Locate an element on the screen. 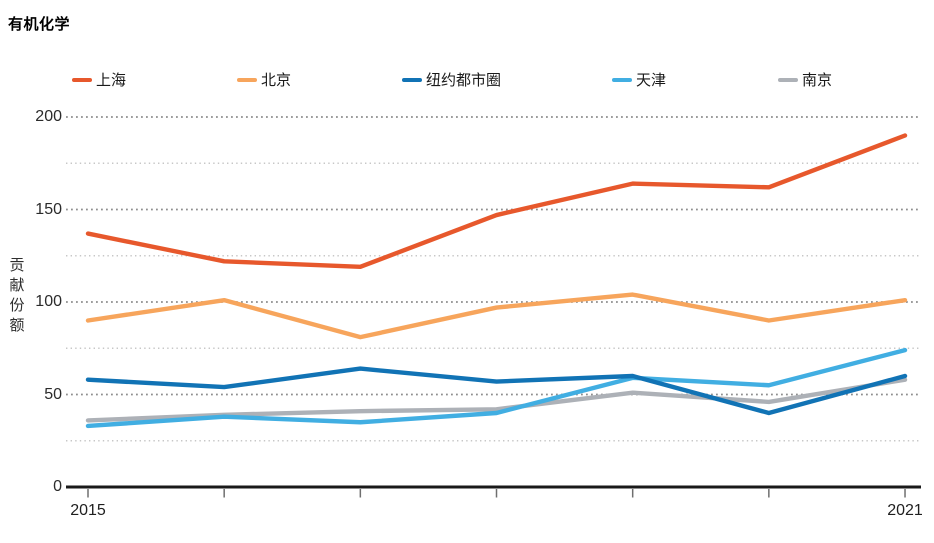 Image resolution: width=934 pixels, height=543 pixels. y-axis-title-char: 贡 is located at coordinates (17, 265).